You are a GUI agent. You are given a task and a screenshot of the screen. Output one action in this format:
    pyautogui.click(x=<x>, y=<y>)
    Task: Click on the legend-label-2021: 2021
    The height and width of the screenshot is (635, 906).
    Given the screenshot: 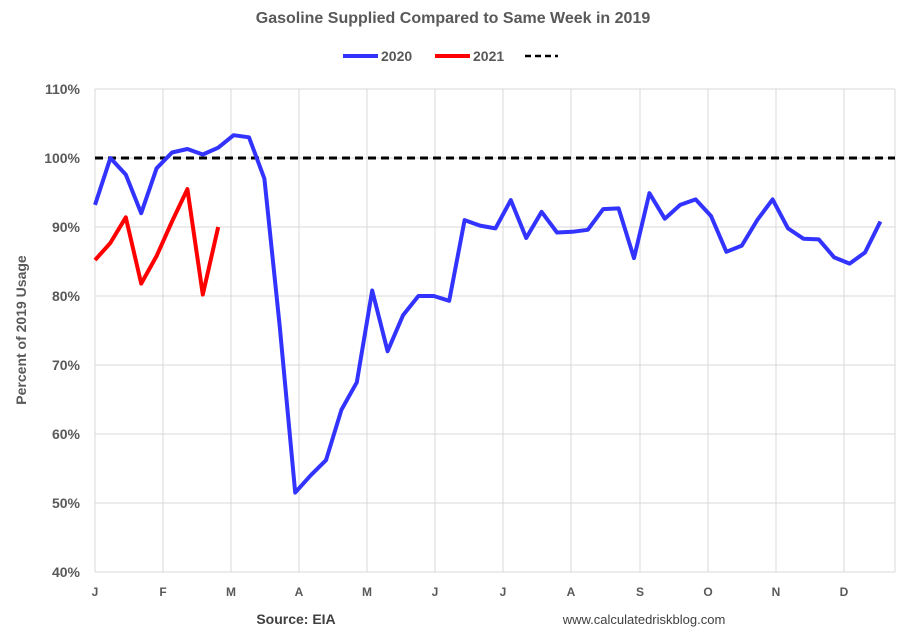 What is the action you would take?
    pyautogui.click(x=488, y=56)
    